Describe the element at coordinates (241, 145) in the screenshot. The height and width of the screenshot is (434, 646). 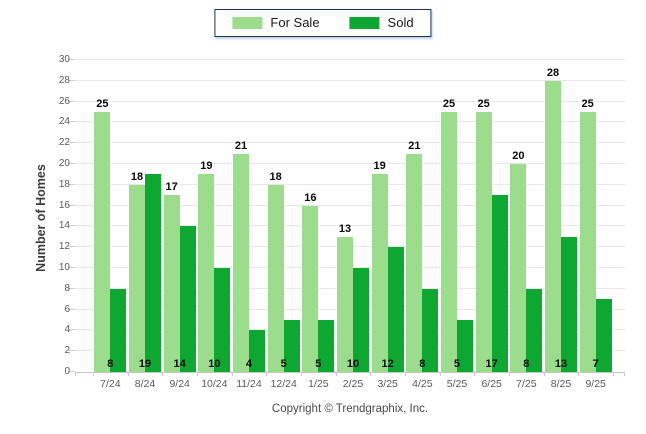
I see `for-sale-value-label: 21` at that location.